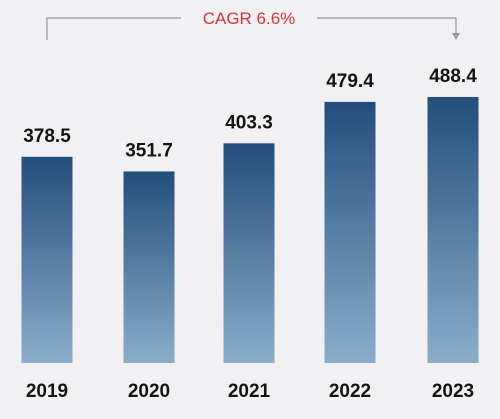  I want to click on category-label-2021: 2021, so click(249, 391).